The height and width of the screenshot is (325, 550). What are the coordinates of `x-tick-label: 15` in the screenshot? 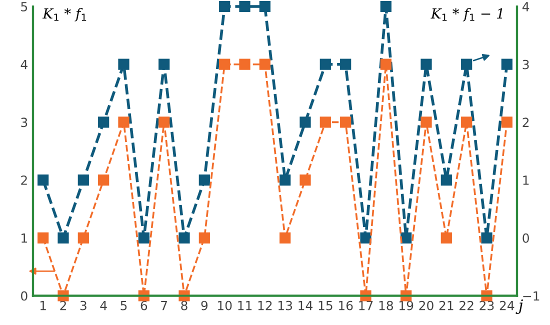 It's located at (325, 305).